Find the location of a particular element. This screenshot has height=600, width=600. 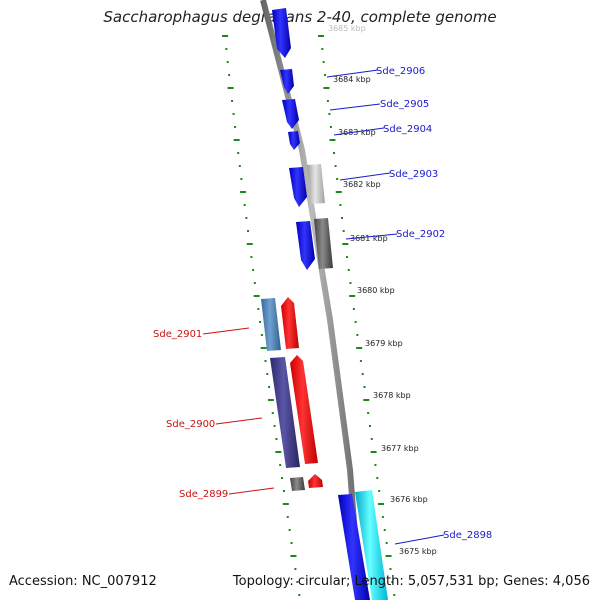

gene-sde-2906-segment is located at coordinates (281, 33).